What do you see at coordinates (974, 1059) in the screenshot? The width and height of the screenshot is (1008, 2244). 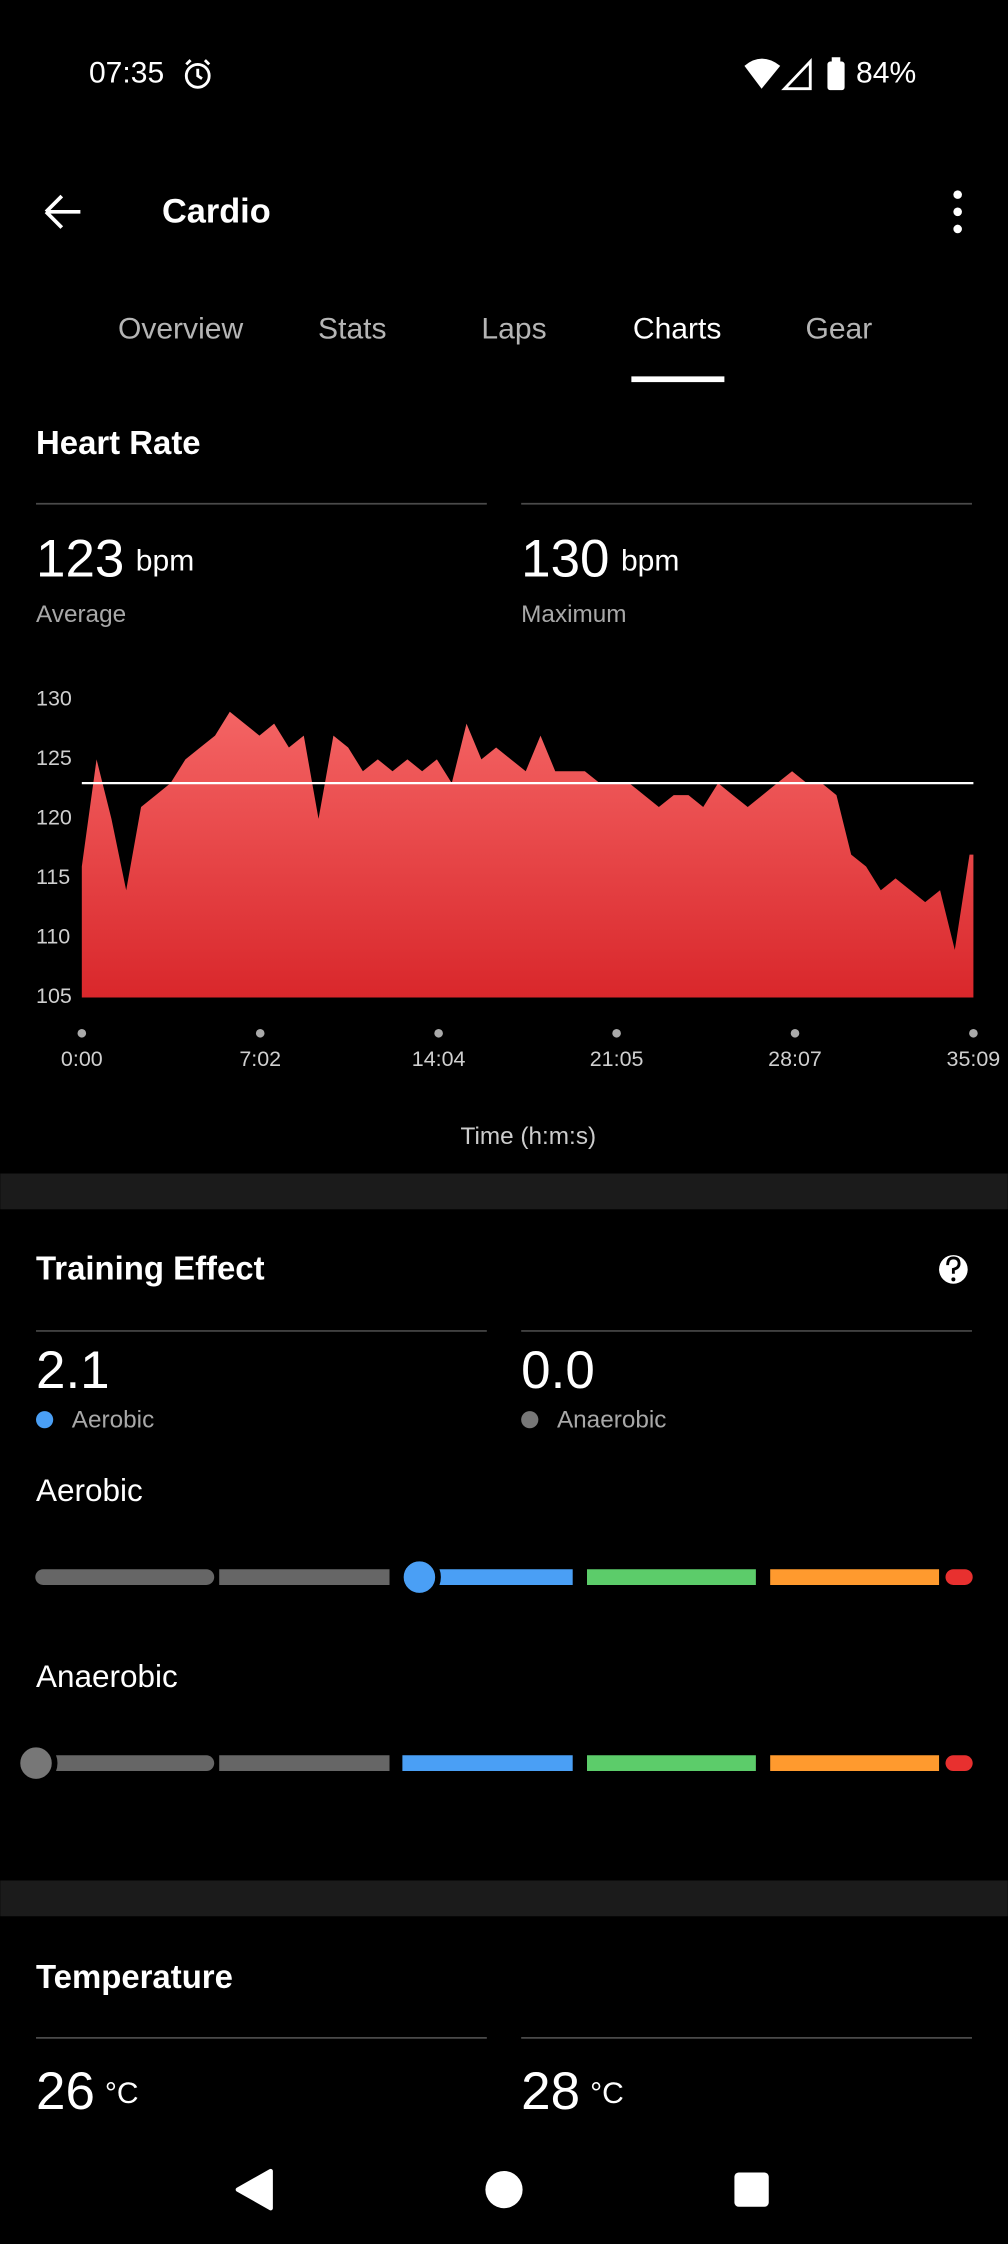 I see `x-tick-label: 35:09` at bounding box center [974, 1059].